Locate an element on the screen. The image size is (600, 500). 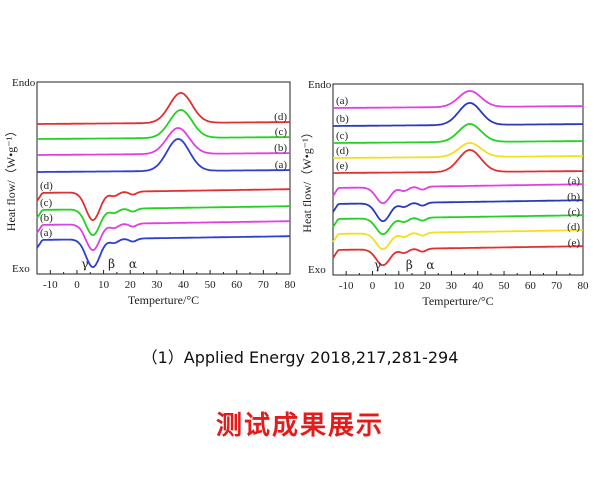
caption-title: 测试成果展示 is located at coordinates (299, 426).